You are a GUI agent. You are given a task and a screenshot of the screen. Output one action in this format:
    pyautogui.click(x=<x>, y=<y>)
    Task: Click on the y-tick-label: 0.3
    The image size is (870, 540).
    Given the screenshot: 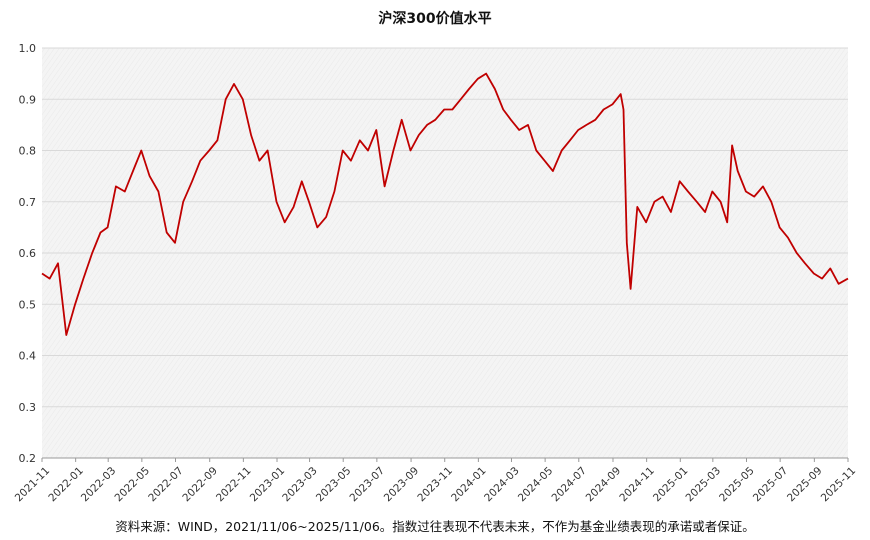 What is the action you would take?
    pyautogui.click(x=28, y=407)
    